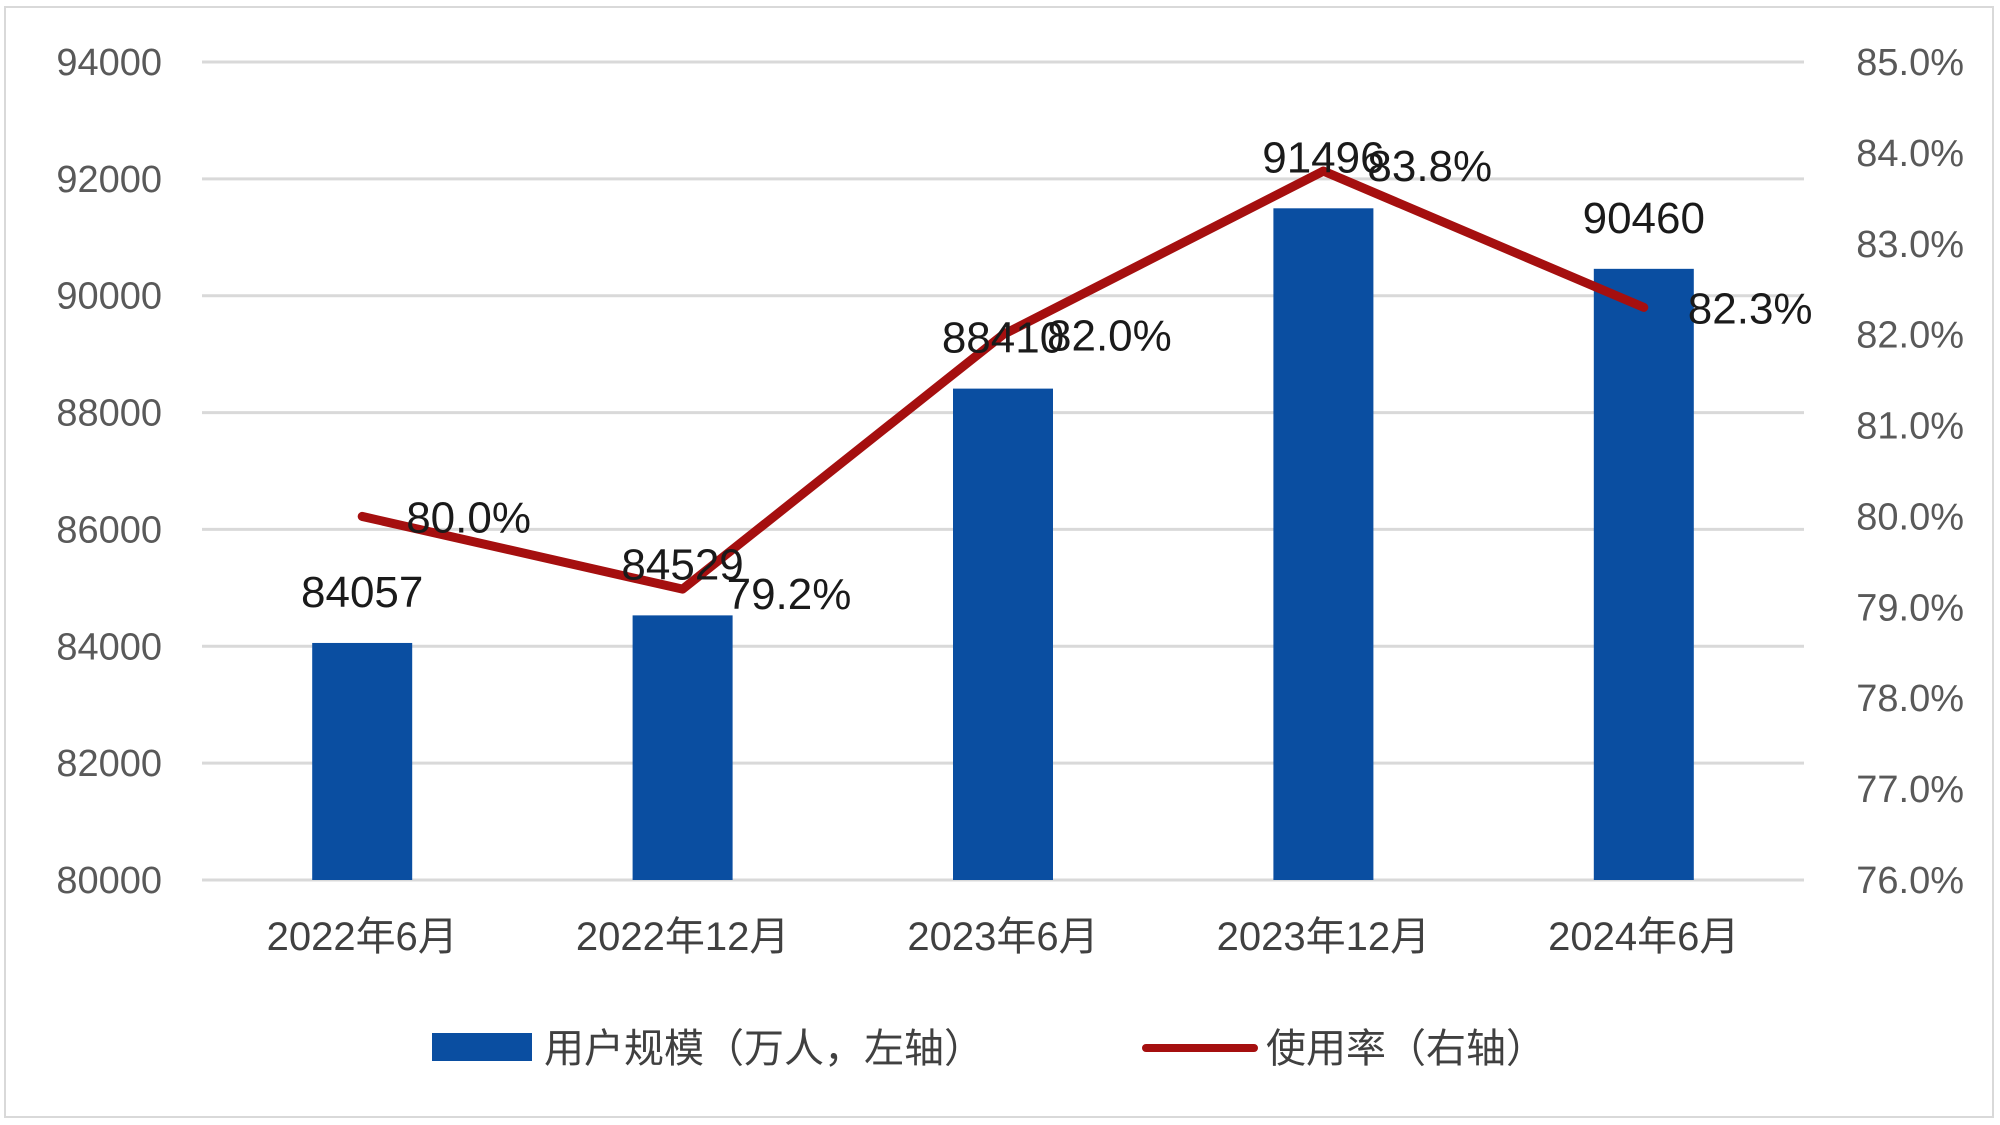 This screenshot has width=2000, height=1125. I want to click on bar-value-label: 90460, so click(1644, 218).